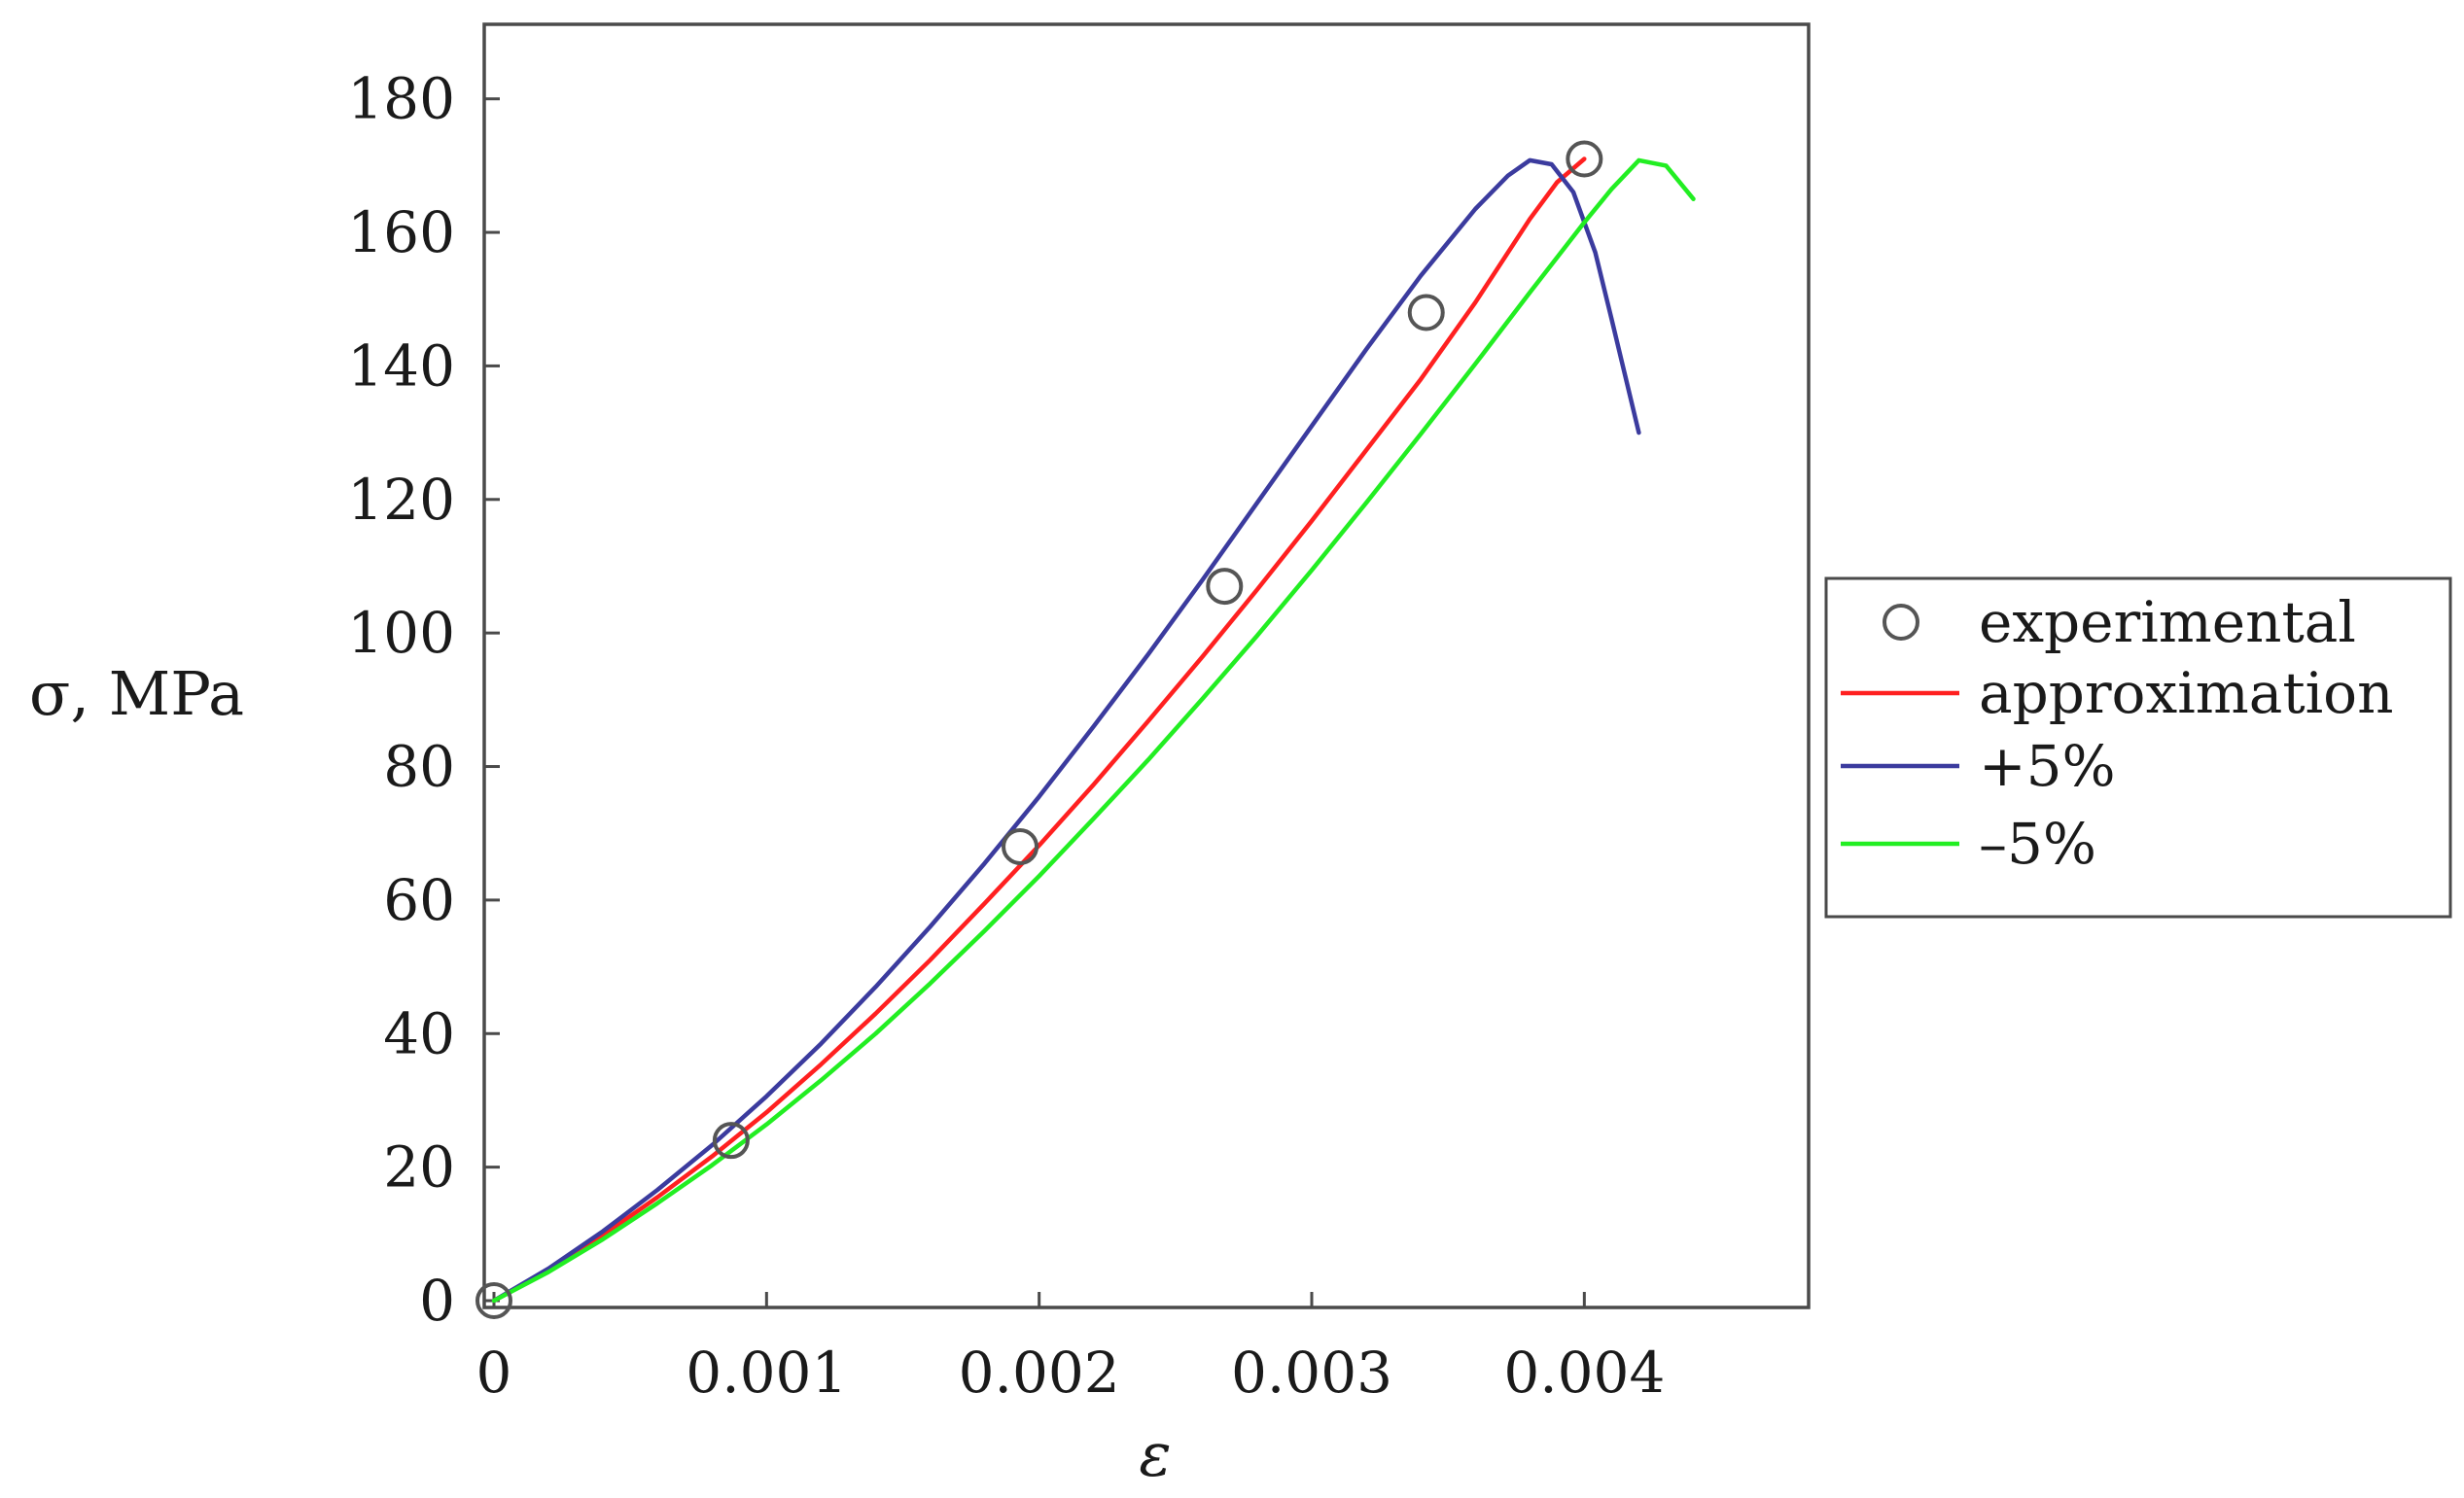 This screenshot has height=1498, width=2464. Describe the element at coordinates (2037, 844) in the screenshot. I see `legend-label-minus-5: –5%` at that location.